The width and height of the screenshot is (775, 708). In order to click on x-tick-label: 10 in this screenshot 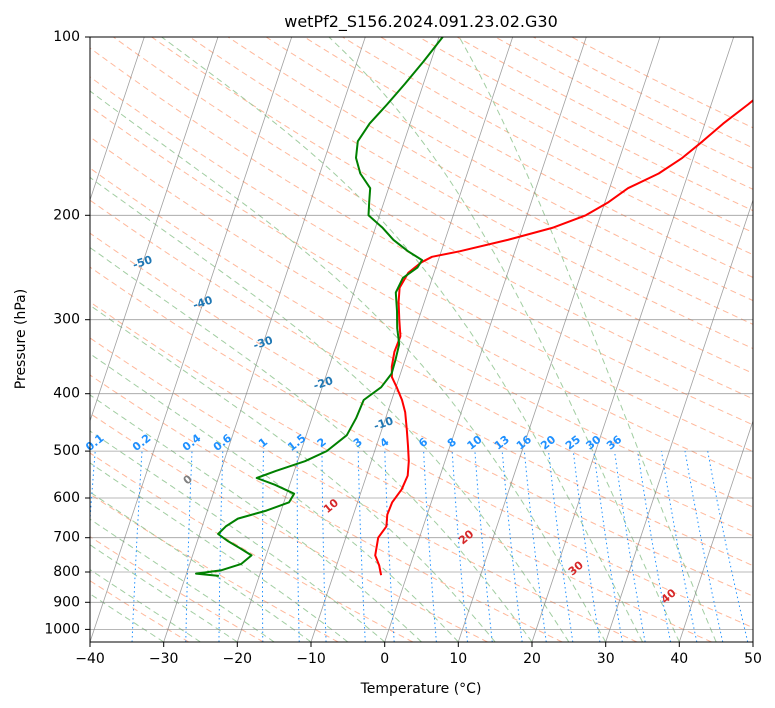, I will do `click(458, 659)`.